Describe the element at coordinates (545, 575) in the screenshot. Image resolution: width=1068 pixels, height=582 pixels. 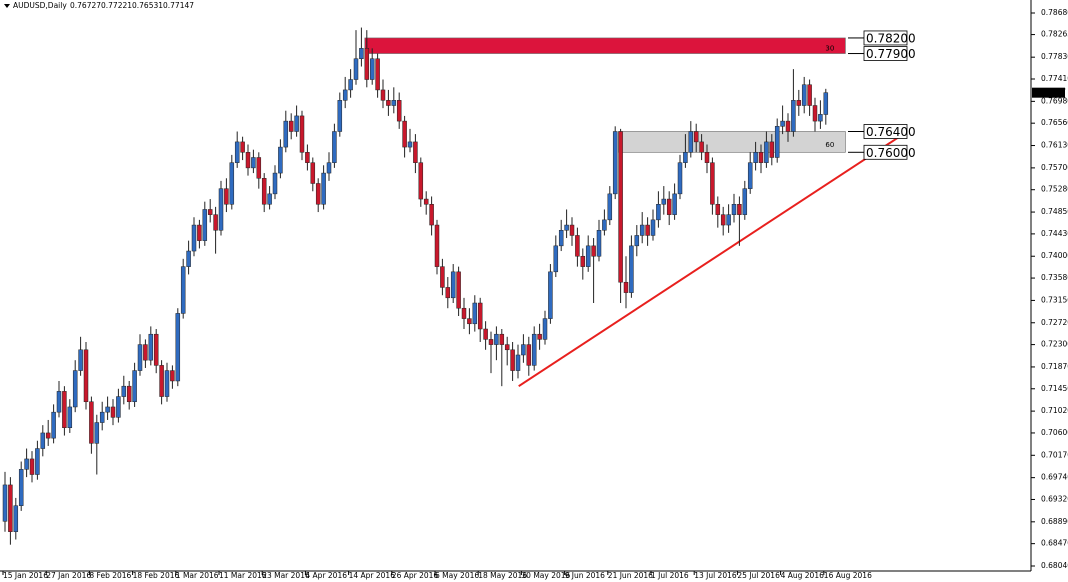
I see `x-tick-label: 30 May 2016` at that location.